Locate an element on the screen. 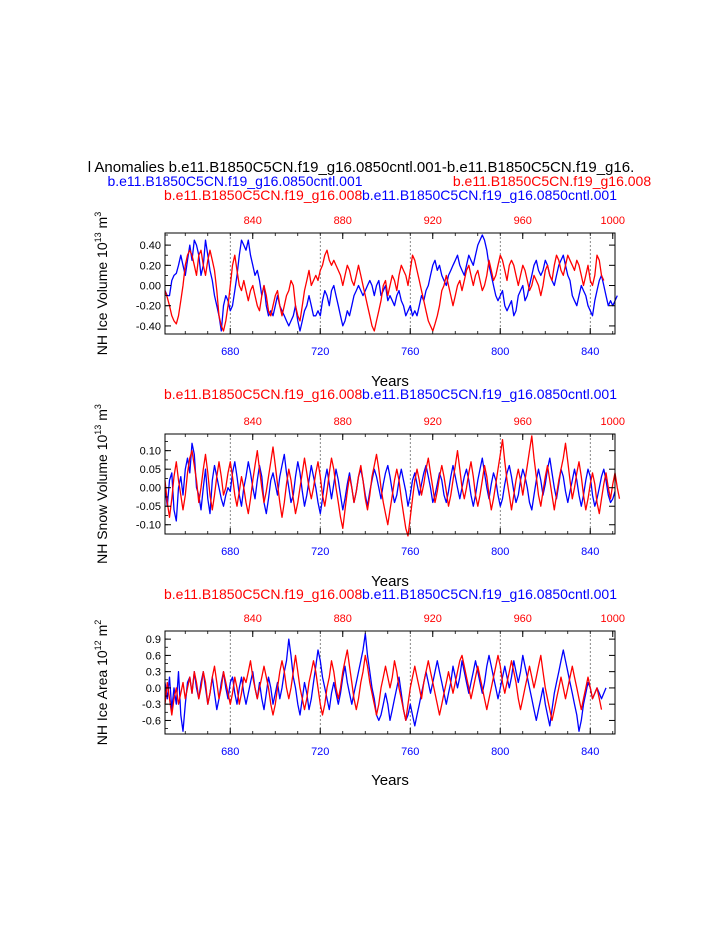 The image size is (723, 935). y-tick-label: 0.6 is located at coordinates (153, 656).